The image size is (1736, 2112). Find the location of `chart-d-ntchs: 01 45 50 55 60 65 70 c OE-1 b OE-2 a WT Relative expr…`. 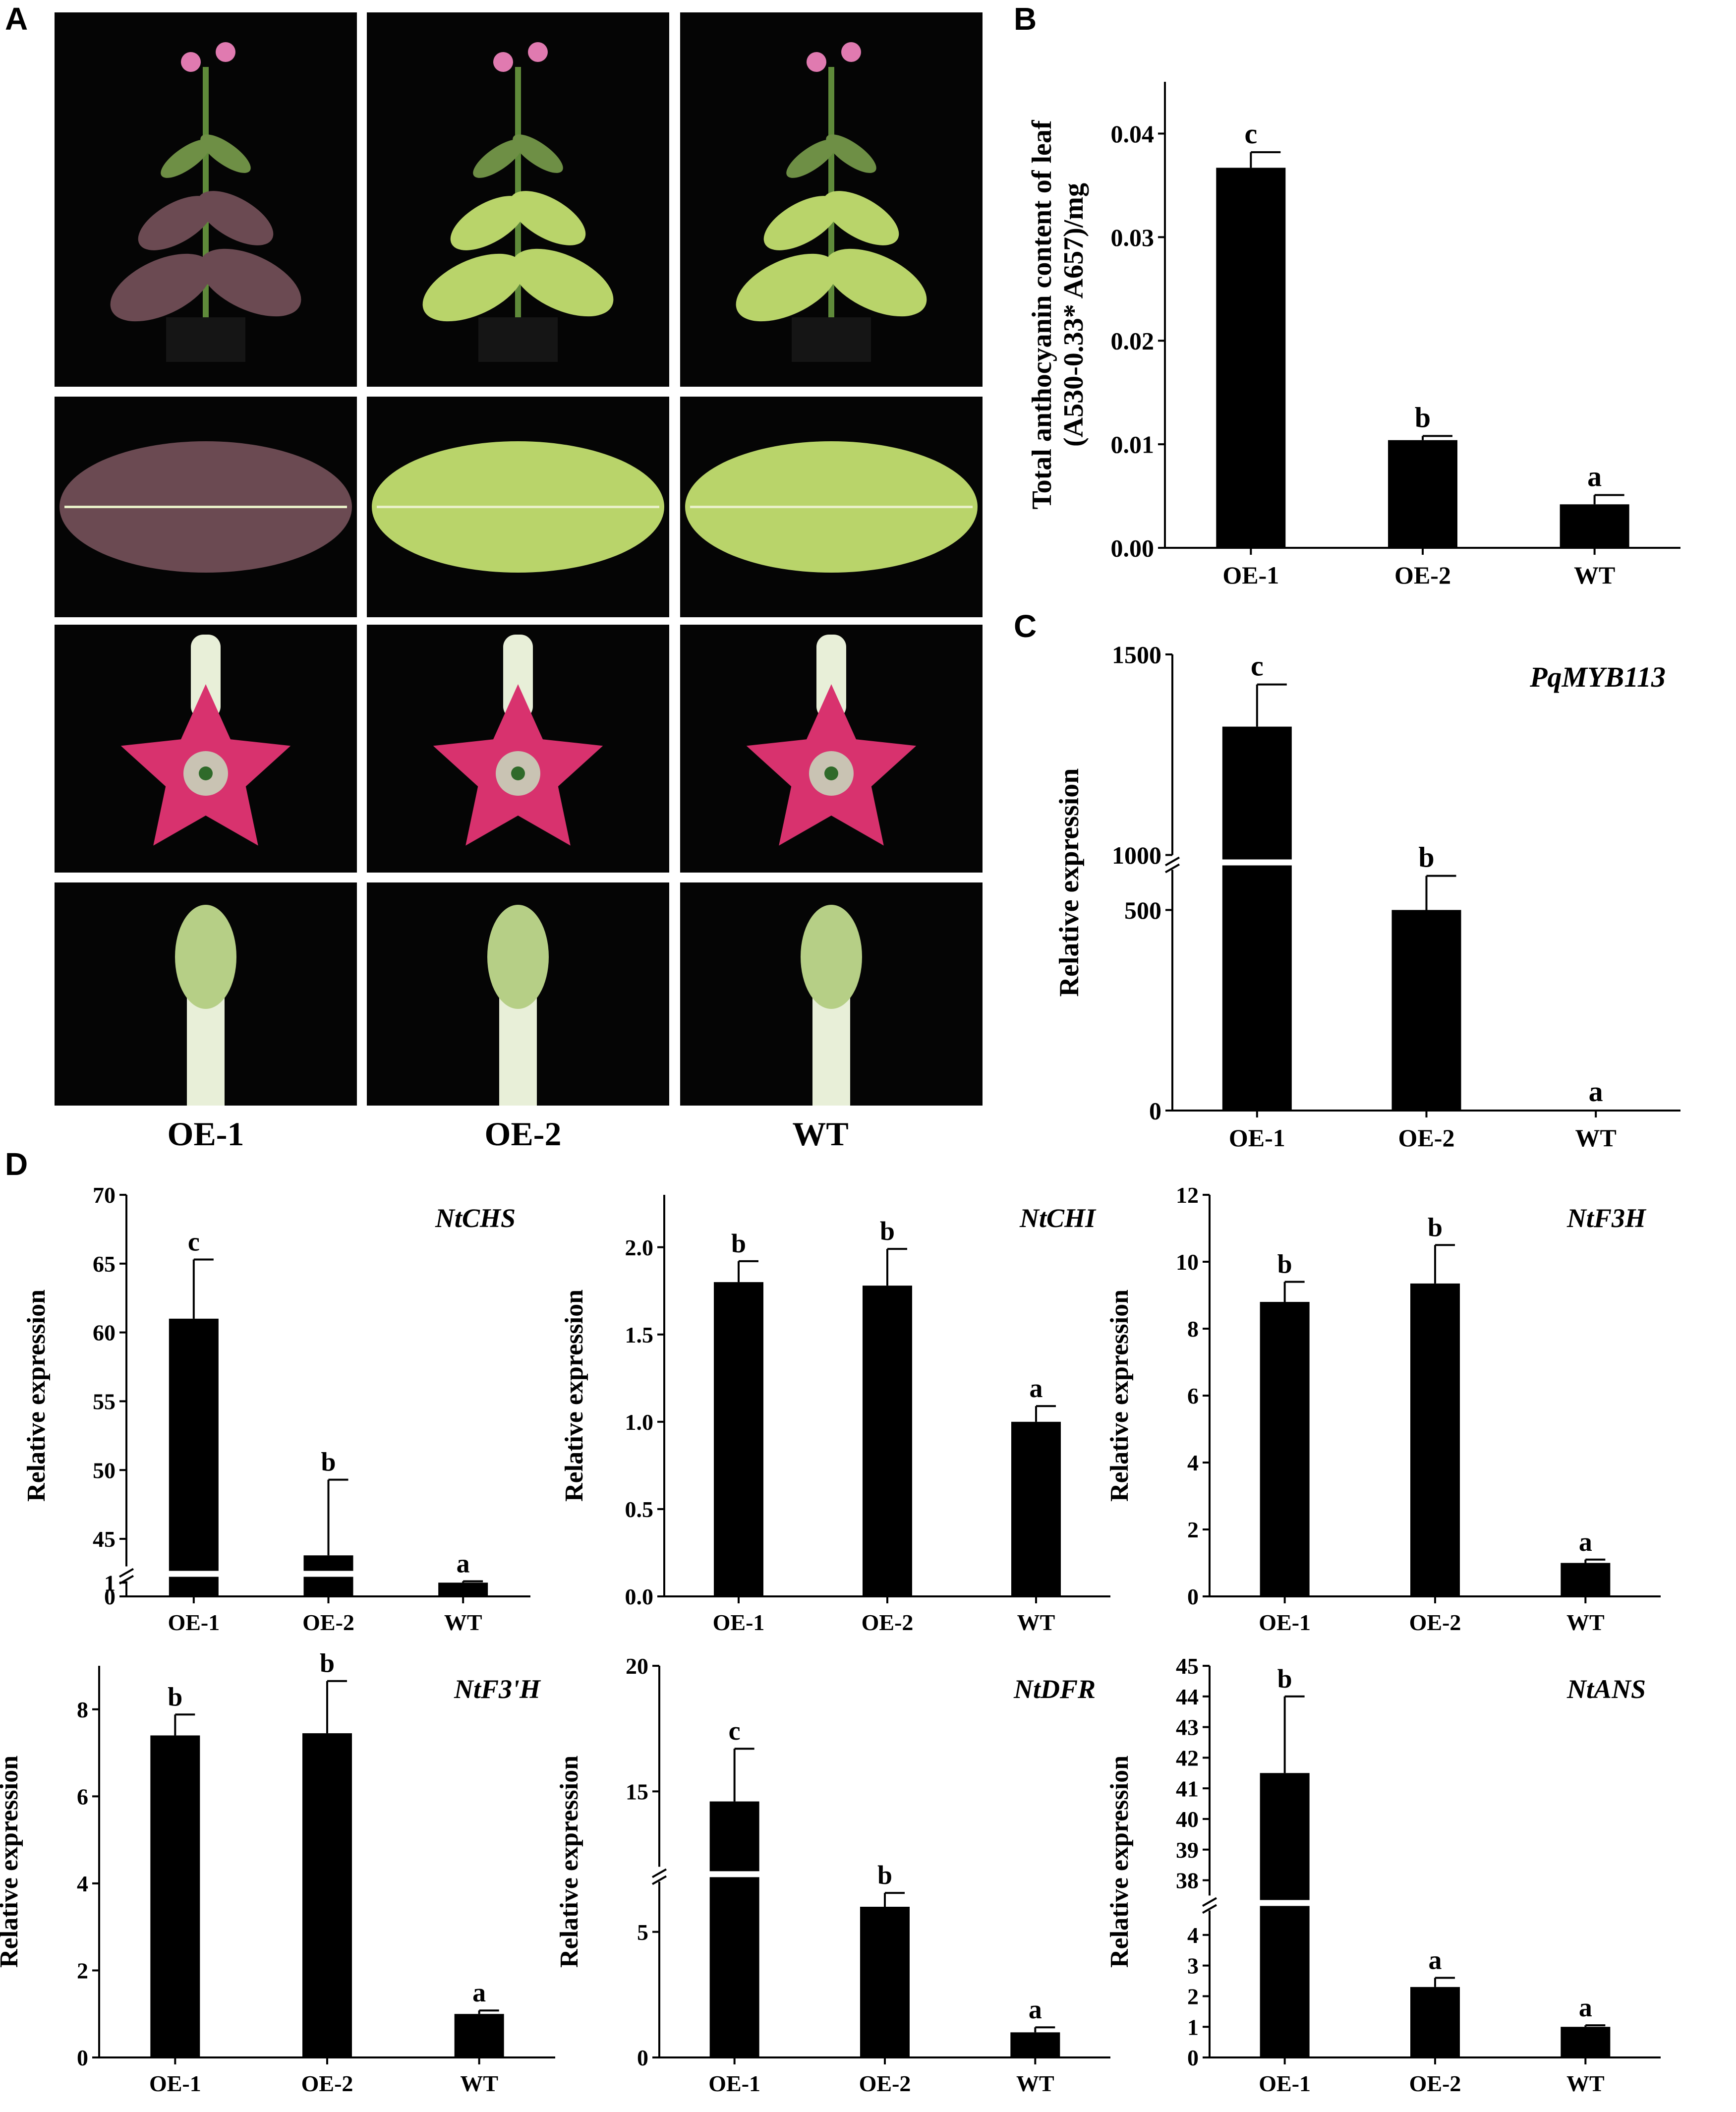

chart-d-ntchs: 01 45 50 55 60 65 70 c OE-1 b OE-2 a WT Relative expr… is located at coordinates (276, 1409).